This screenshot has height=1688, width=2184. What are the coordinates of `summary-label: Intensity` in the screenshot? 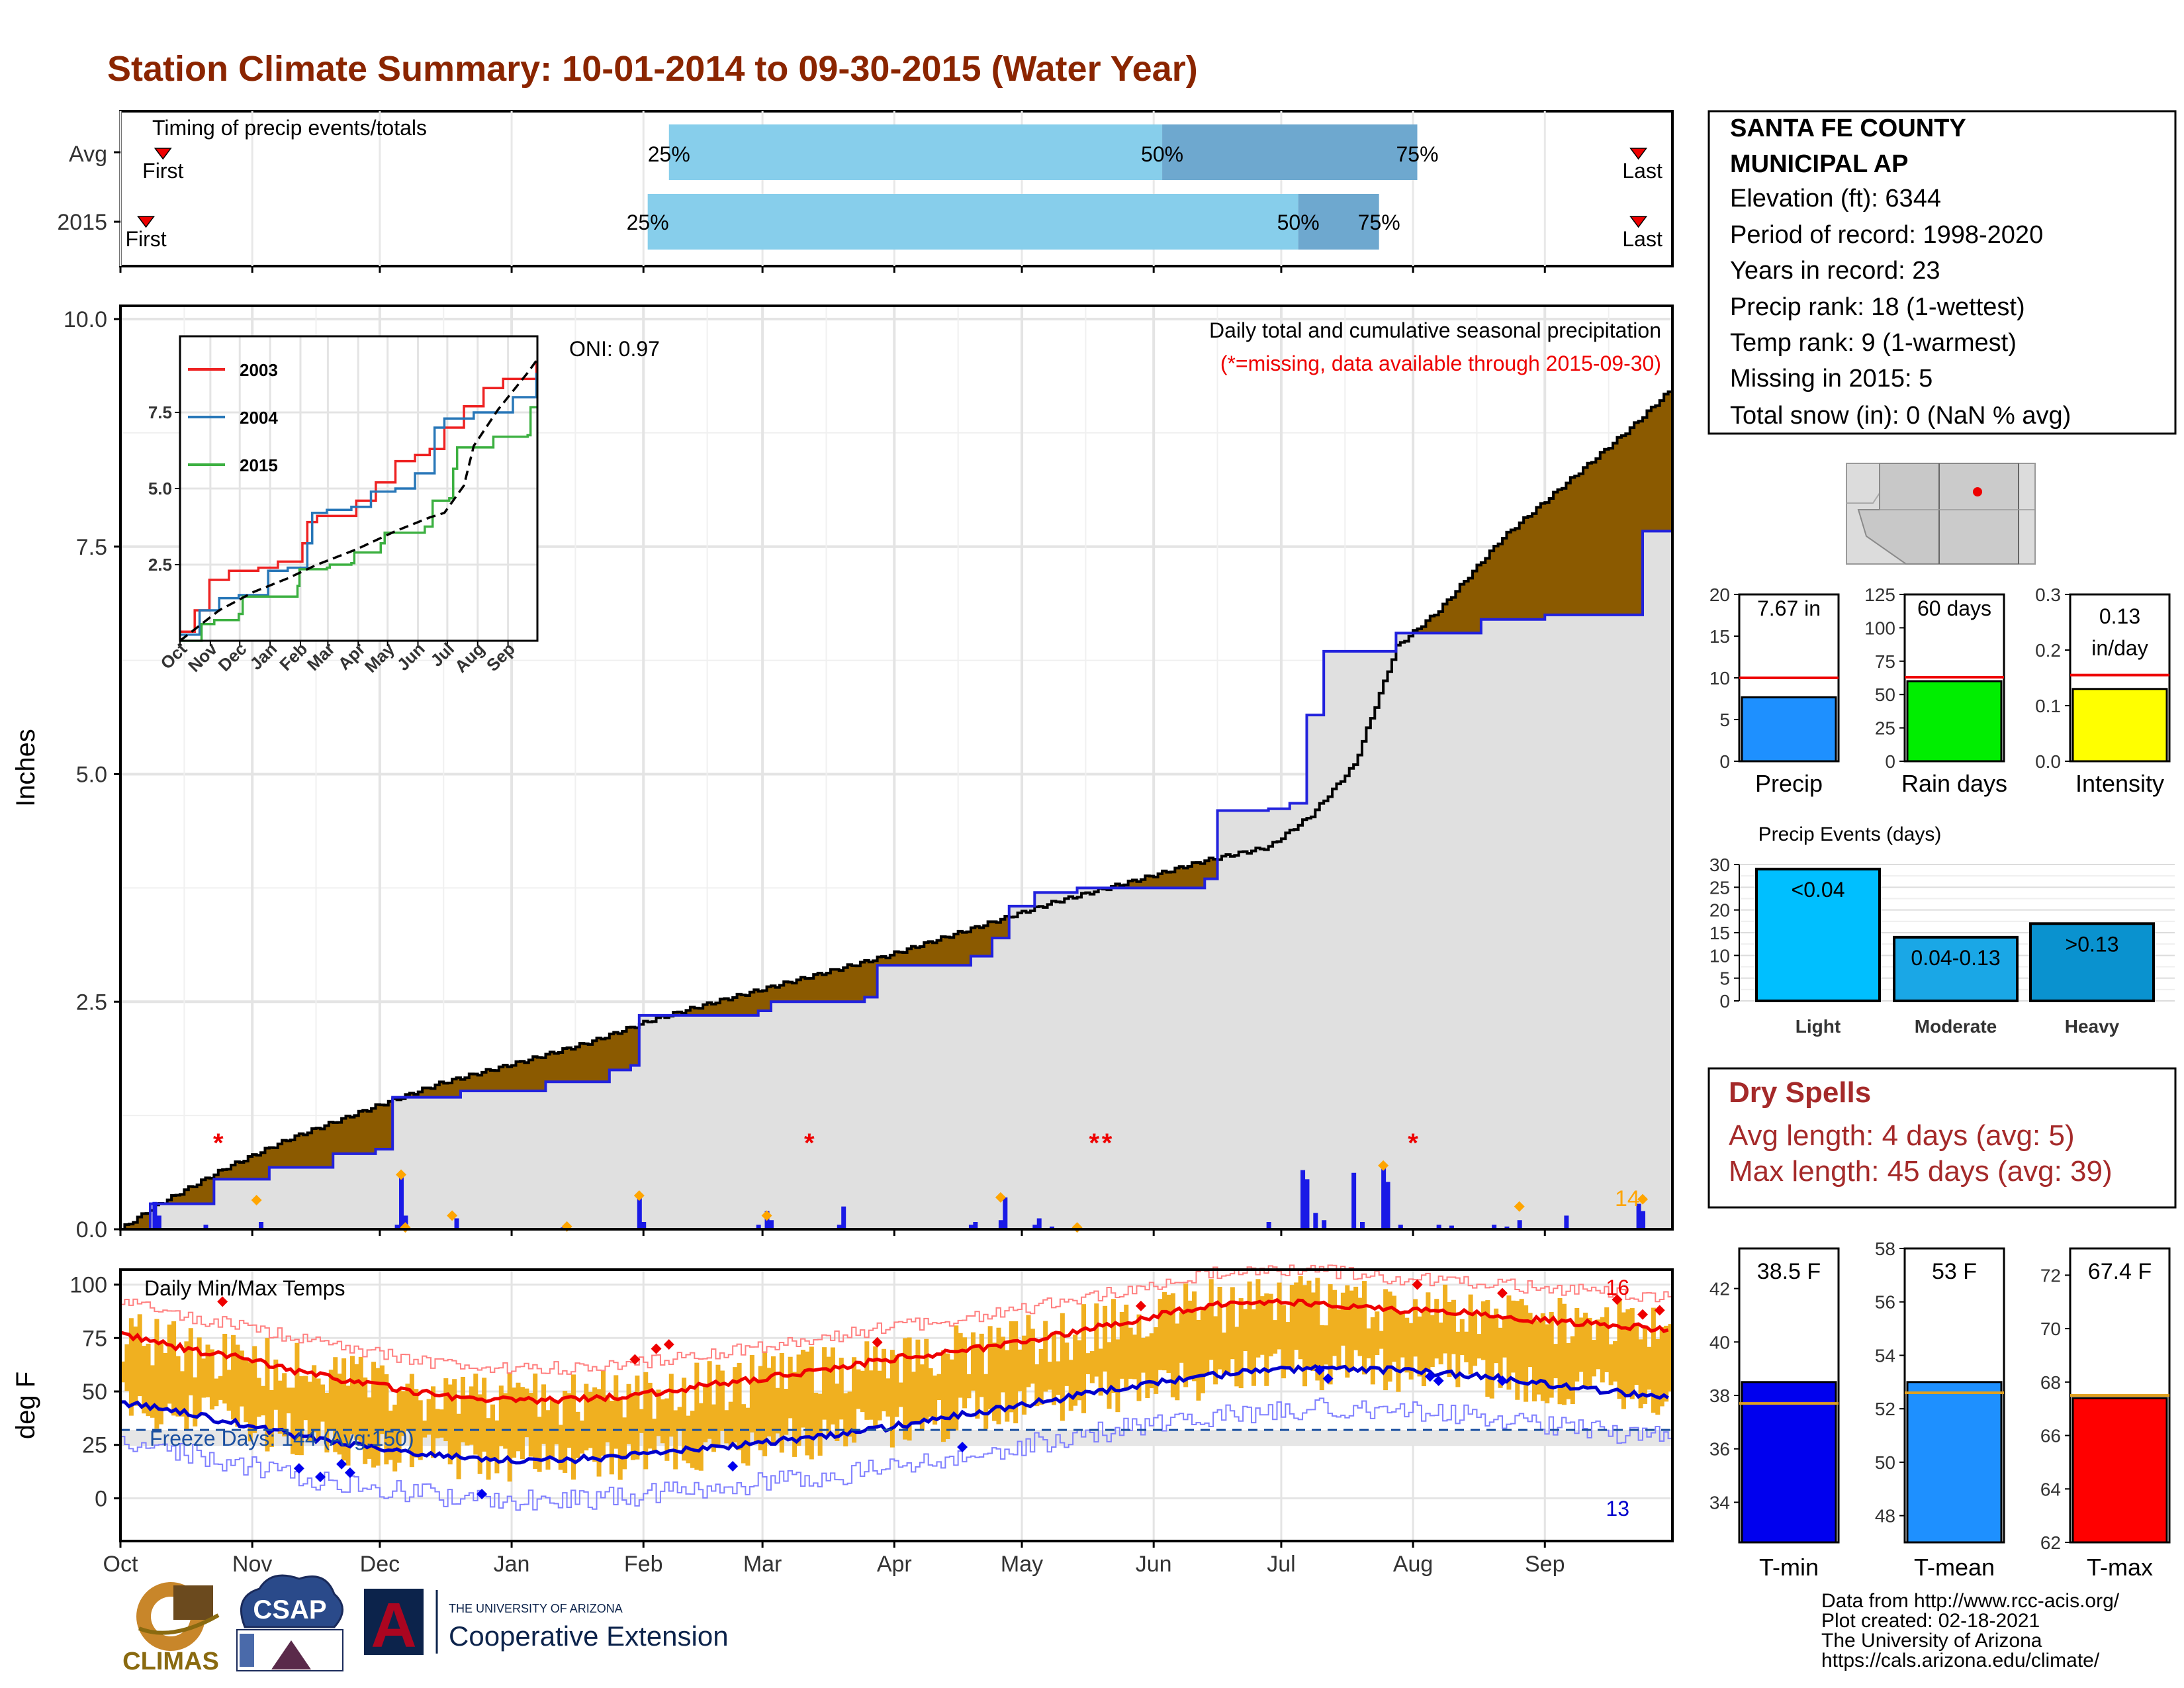 It's located at (2119, 783).